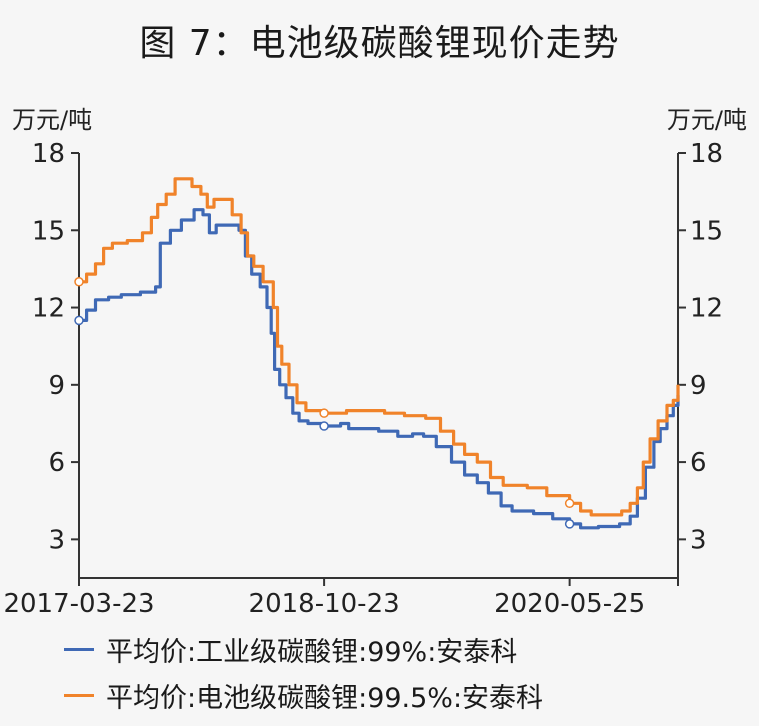 The width and height of the screenshot is (759, 726). Describe the element at coordinates (698, 463) in the screenshot. I see `y-tick-label-right: 6` at that location.